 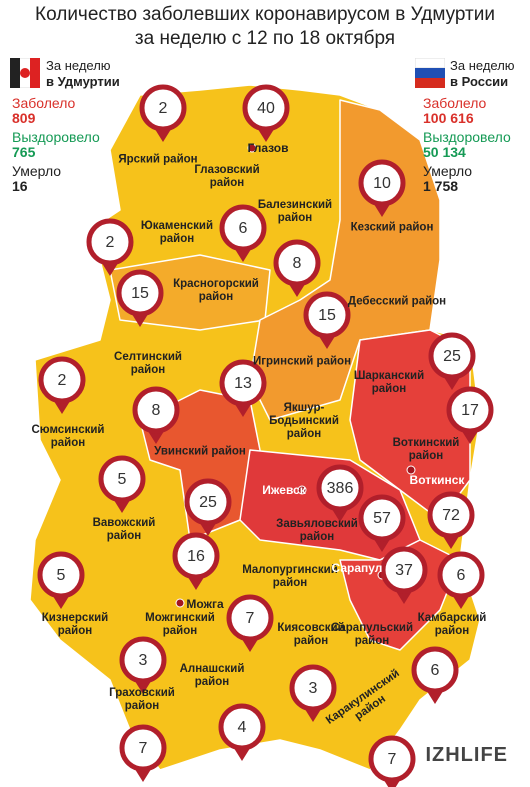 I want to click on district-label: Глазовский район, so click(x=227, y=176).